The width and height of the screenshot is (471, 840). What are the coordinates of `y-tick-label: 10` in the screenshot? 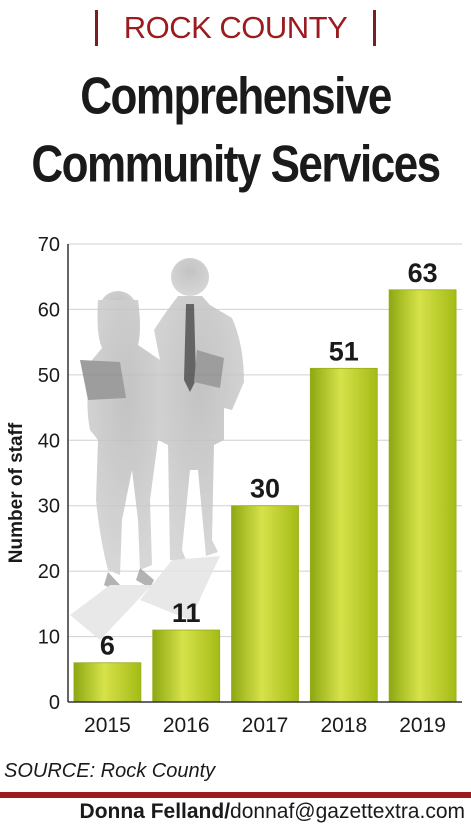 It's located at (49, 638).